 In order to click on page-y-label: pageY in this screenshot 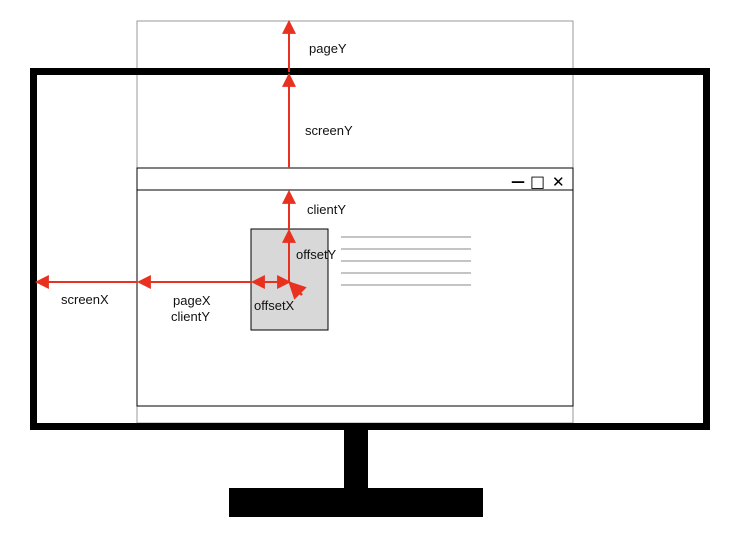, I will do `click(328, 48)`.